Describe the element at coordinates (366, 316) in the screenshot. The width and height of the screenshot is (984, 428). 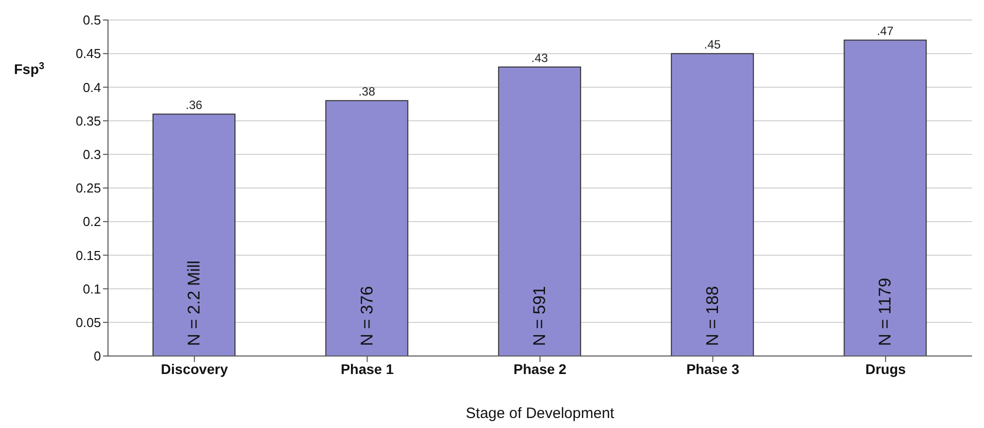
I see `annotation: N = 376` at that location.